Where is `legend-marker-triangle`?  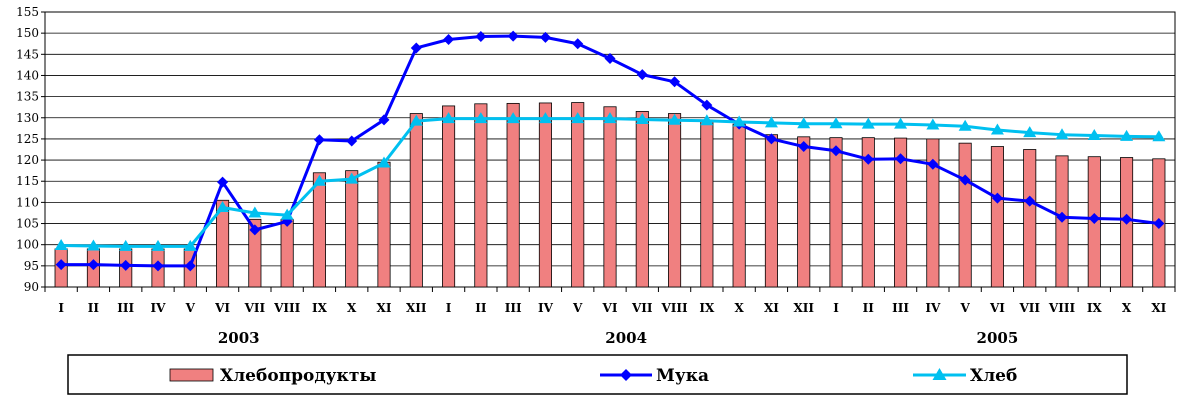 legend-marker-triangle is located at coordinates (939, 374).